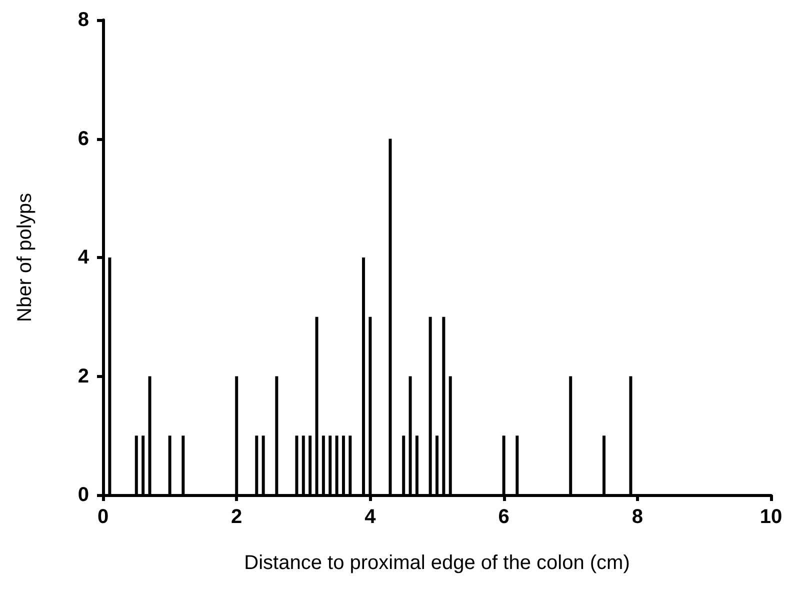  Describe the element at coordinates (83, 139) in the screenshot. I see `y-tick-label: 6` at that location.